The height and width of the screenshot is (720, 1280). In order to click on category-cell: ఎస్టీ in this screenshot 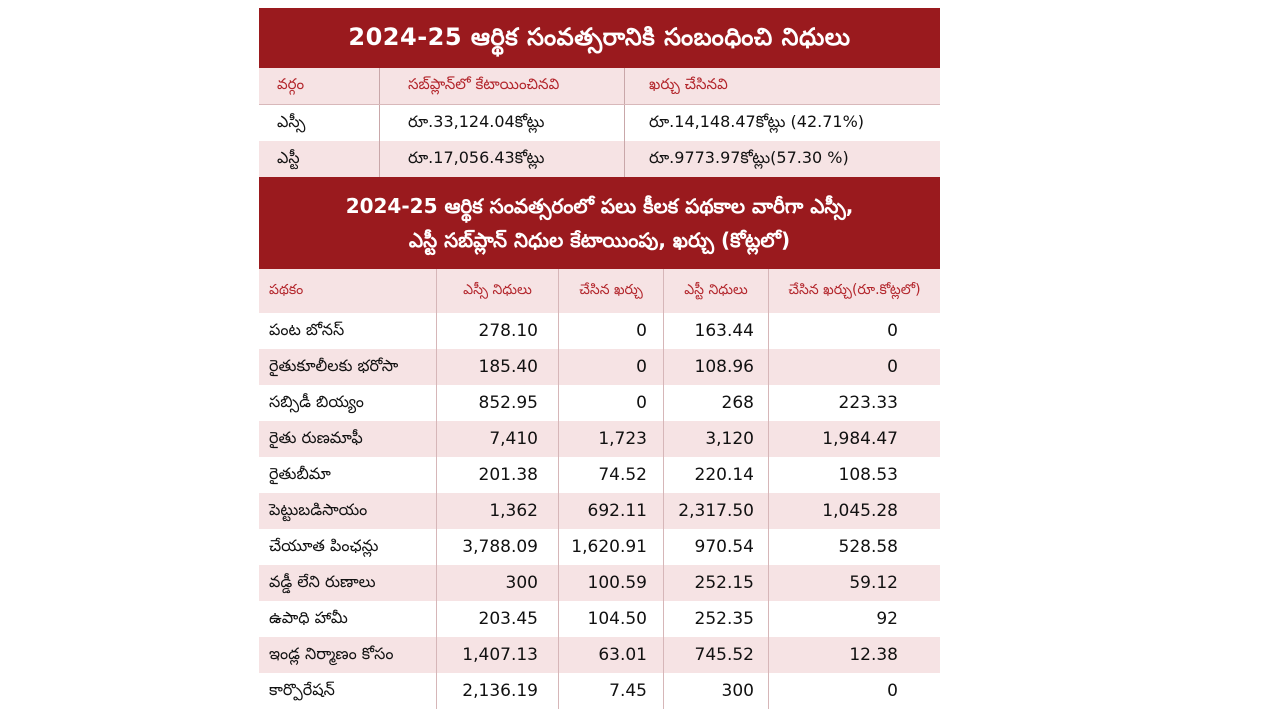, I will do `click(288, 157)`.